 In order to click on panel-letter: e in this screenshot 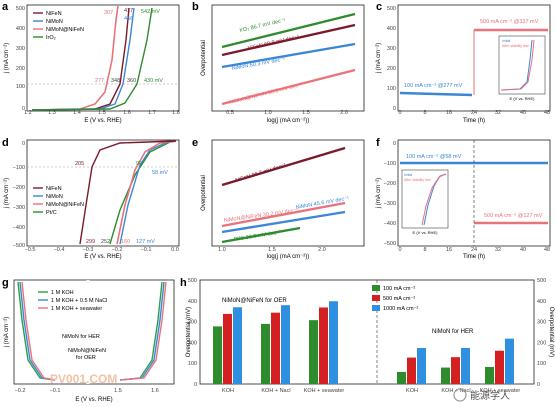, I will do `click(195, 143)`.